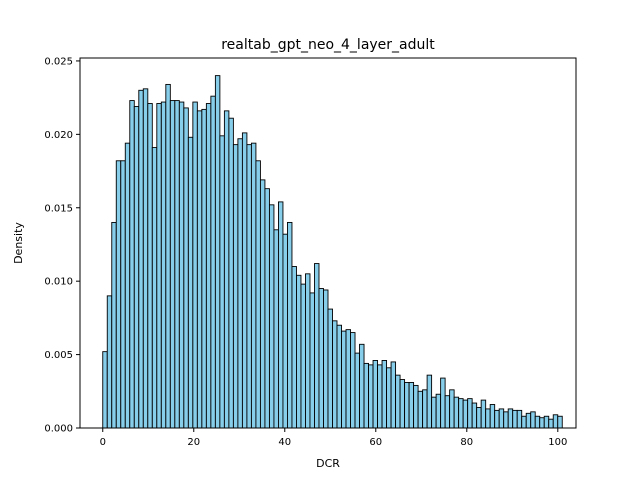 The width and height of the screenshot is (640, 480). What do you see at coordinates (375, 442) in the screenshot?
I see `x-tick-label: 60` at bounding box center [375, 442].